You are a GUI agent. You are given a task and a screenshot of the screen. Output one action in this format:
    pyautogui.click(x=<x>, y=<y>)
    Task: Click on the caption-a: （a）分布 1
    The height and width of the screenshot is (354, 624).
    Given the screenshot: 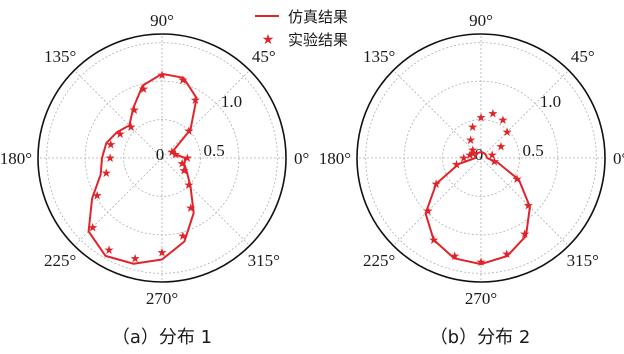 What is the action you would take?
    pyautogui.click(x=162, y=337)
    